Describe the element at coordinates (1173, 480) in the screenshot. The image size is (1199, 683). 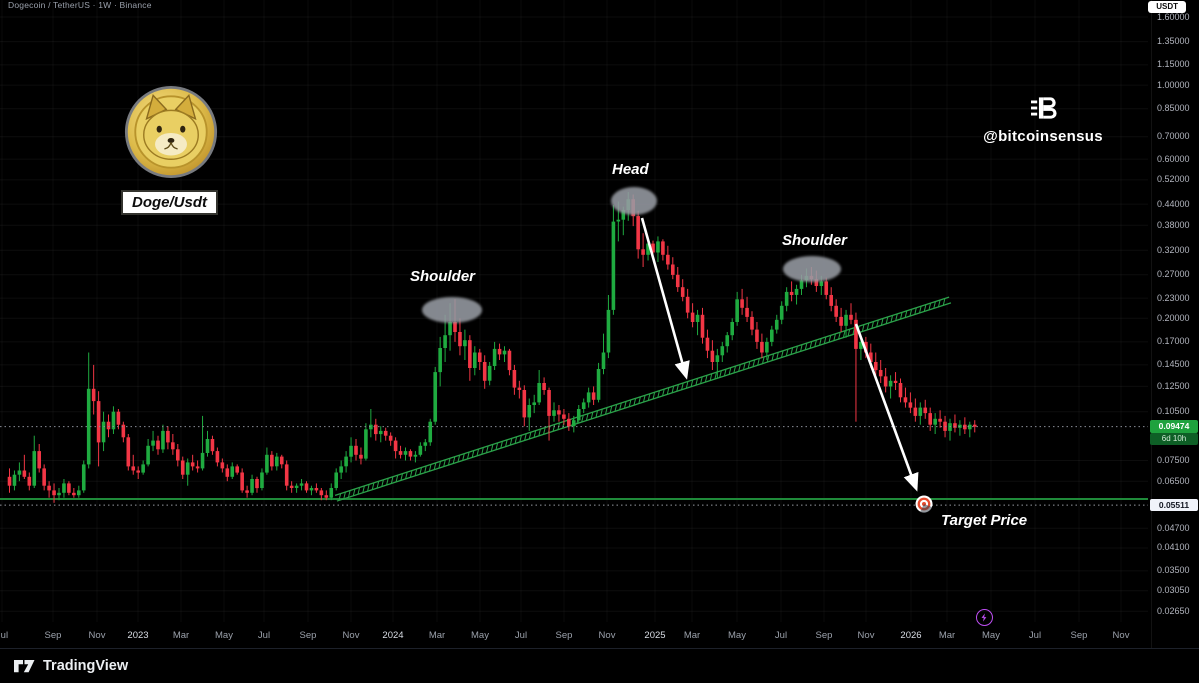
I see `price-axis-label: 0.06500` at that location.